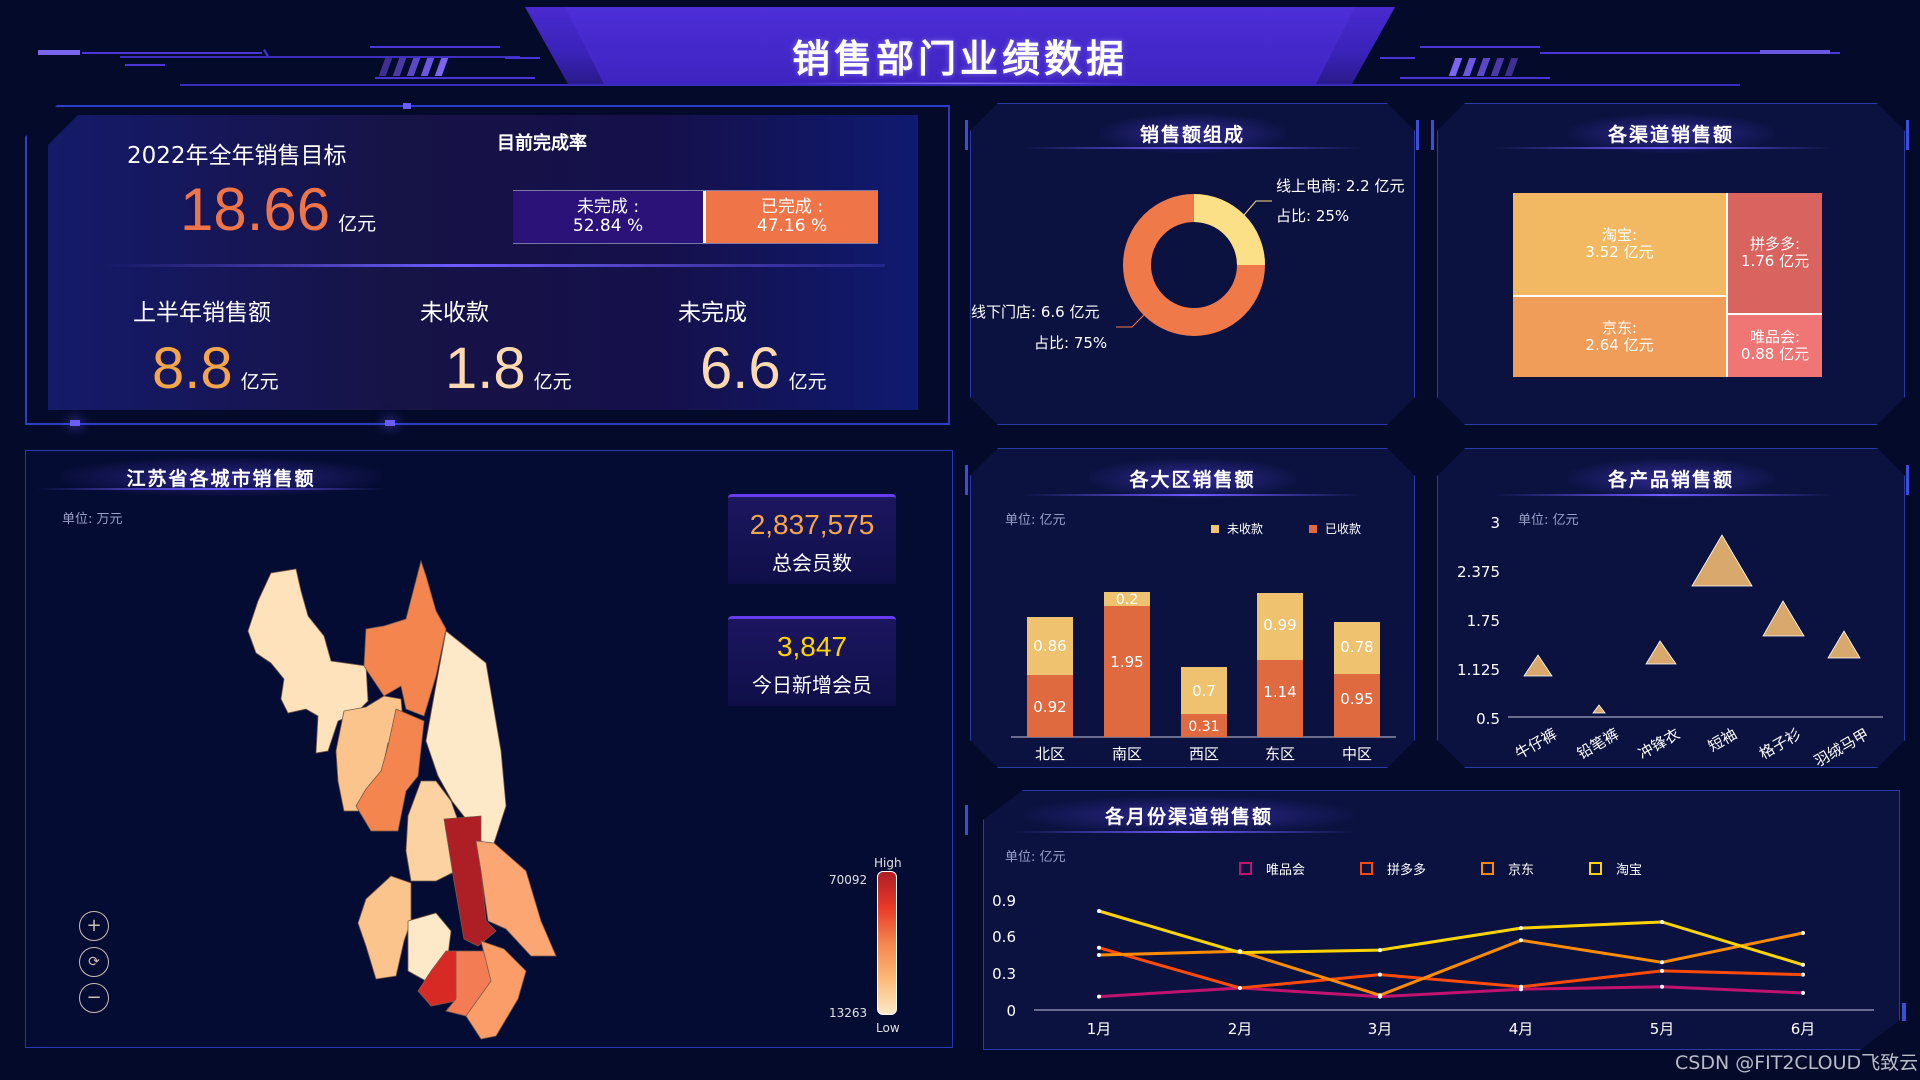  Describe the element at coordinates (1620, 245) in the screenshot. I see `treemap-cell-taobao: 淘宝: 3.52 亿元` at that location.